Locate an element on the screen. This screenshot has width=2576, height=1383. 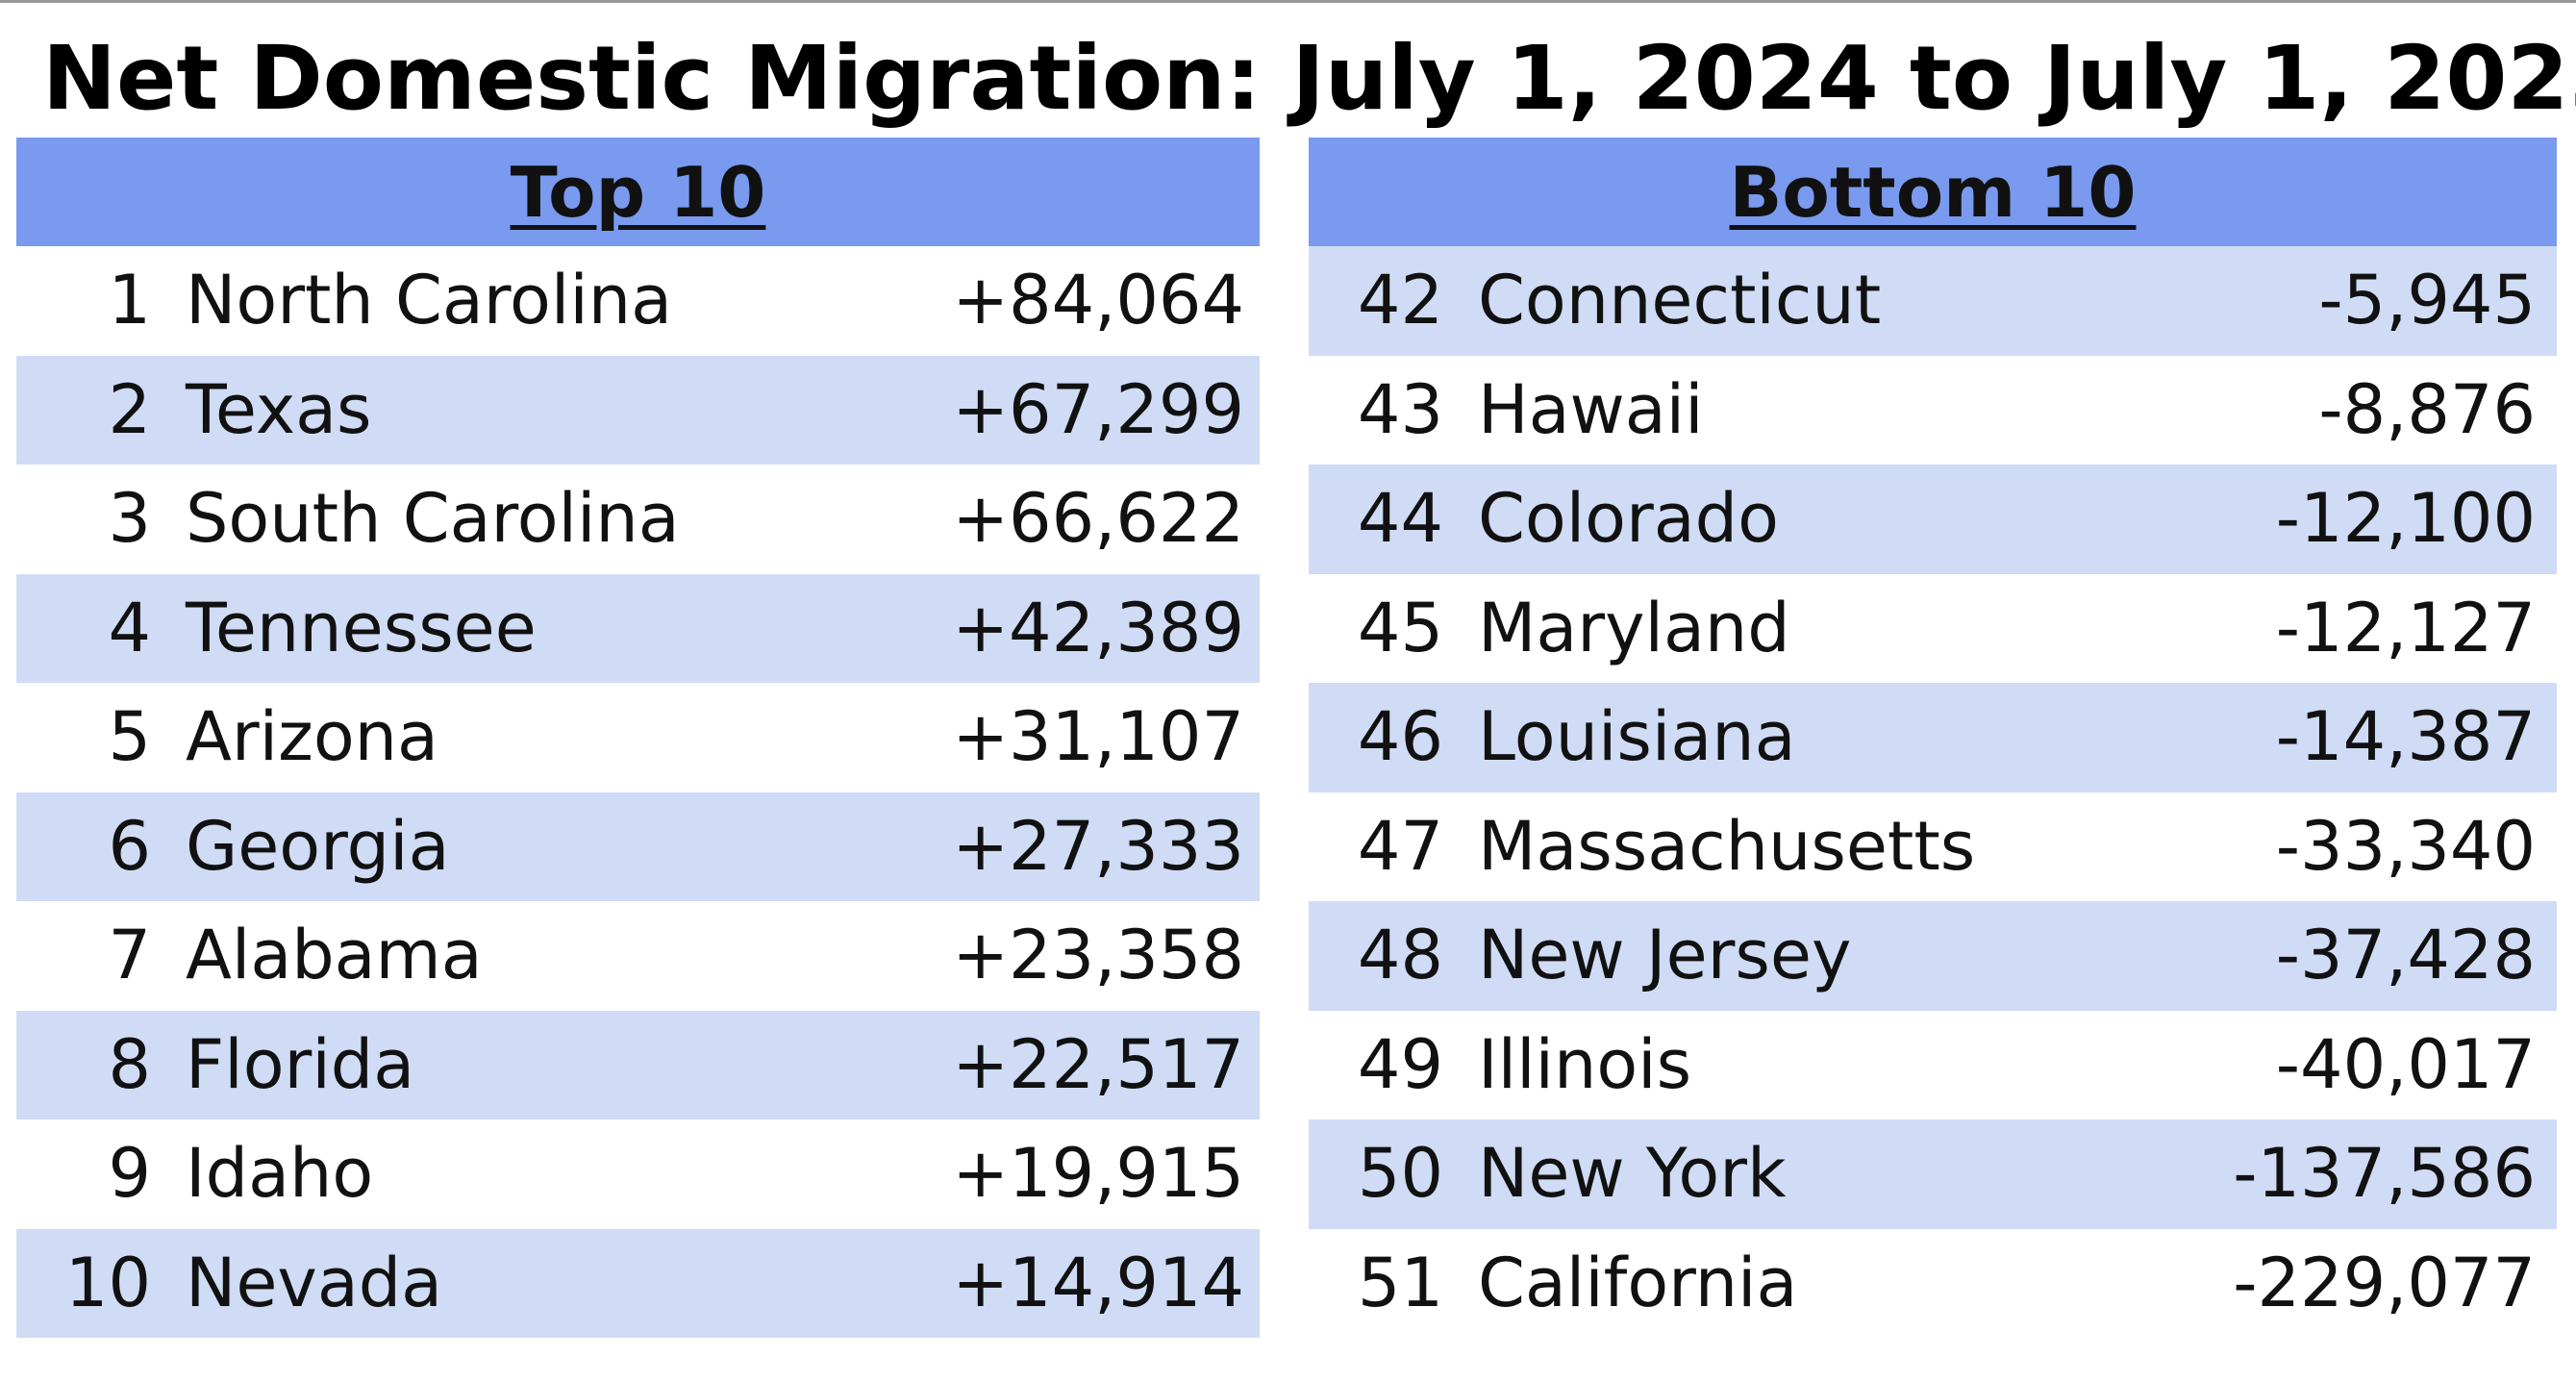
table-row: 45 Maryland -12,127 is located at coordinates (1933, 628).